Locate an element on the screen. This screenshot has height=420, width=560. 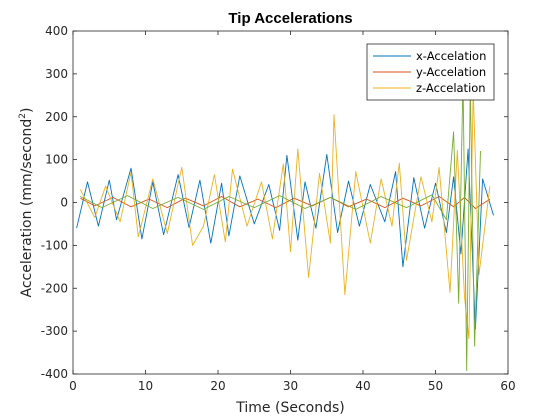
legend: x-Accelation y-Accelation z-Accelation is located at coordinates (430, 72).